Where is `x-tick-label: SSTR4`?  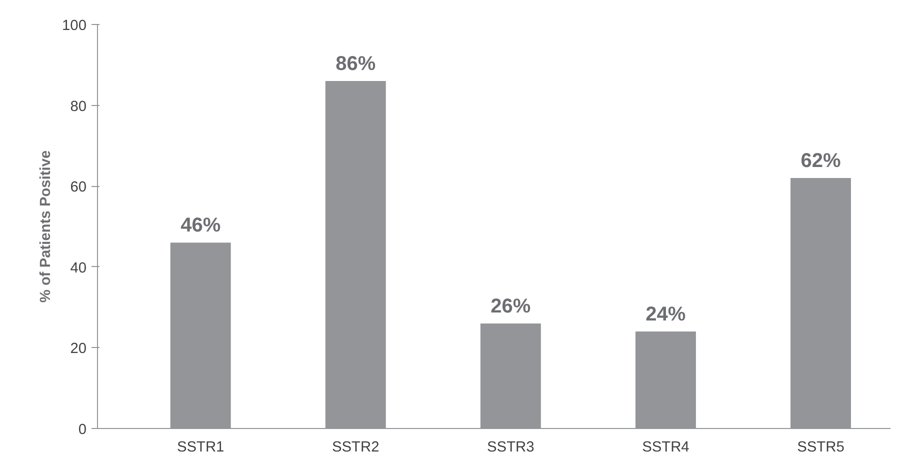
x-tick-label: SSTR4 is located at coordinates (666, 448).